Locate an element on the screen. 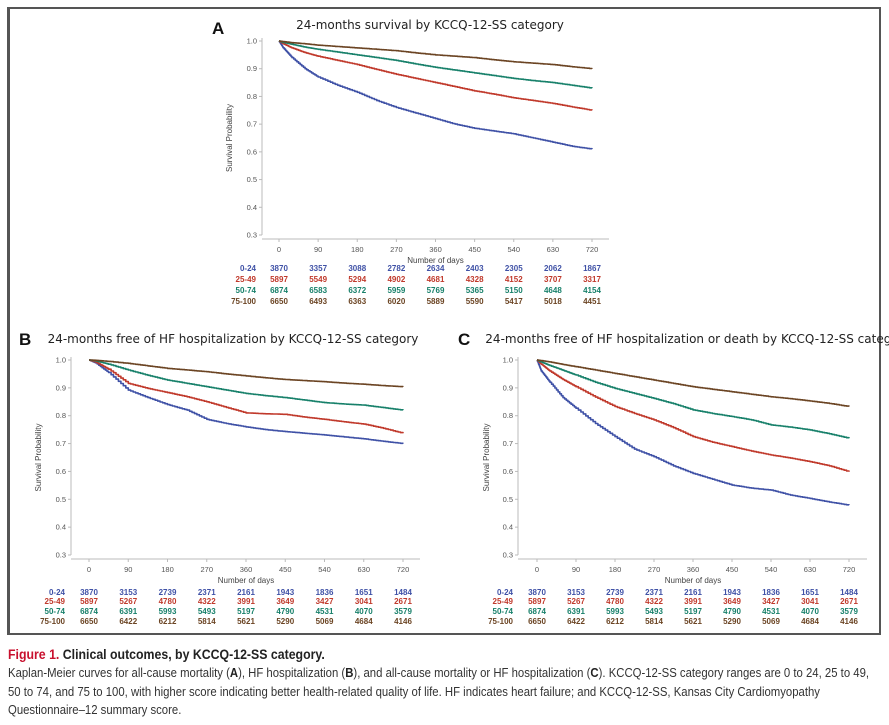 The height and width of the screenshot is (725, 889). x-tick-label: 630 is located at coordinates (553, 249).